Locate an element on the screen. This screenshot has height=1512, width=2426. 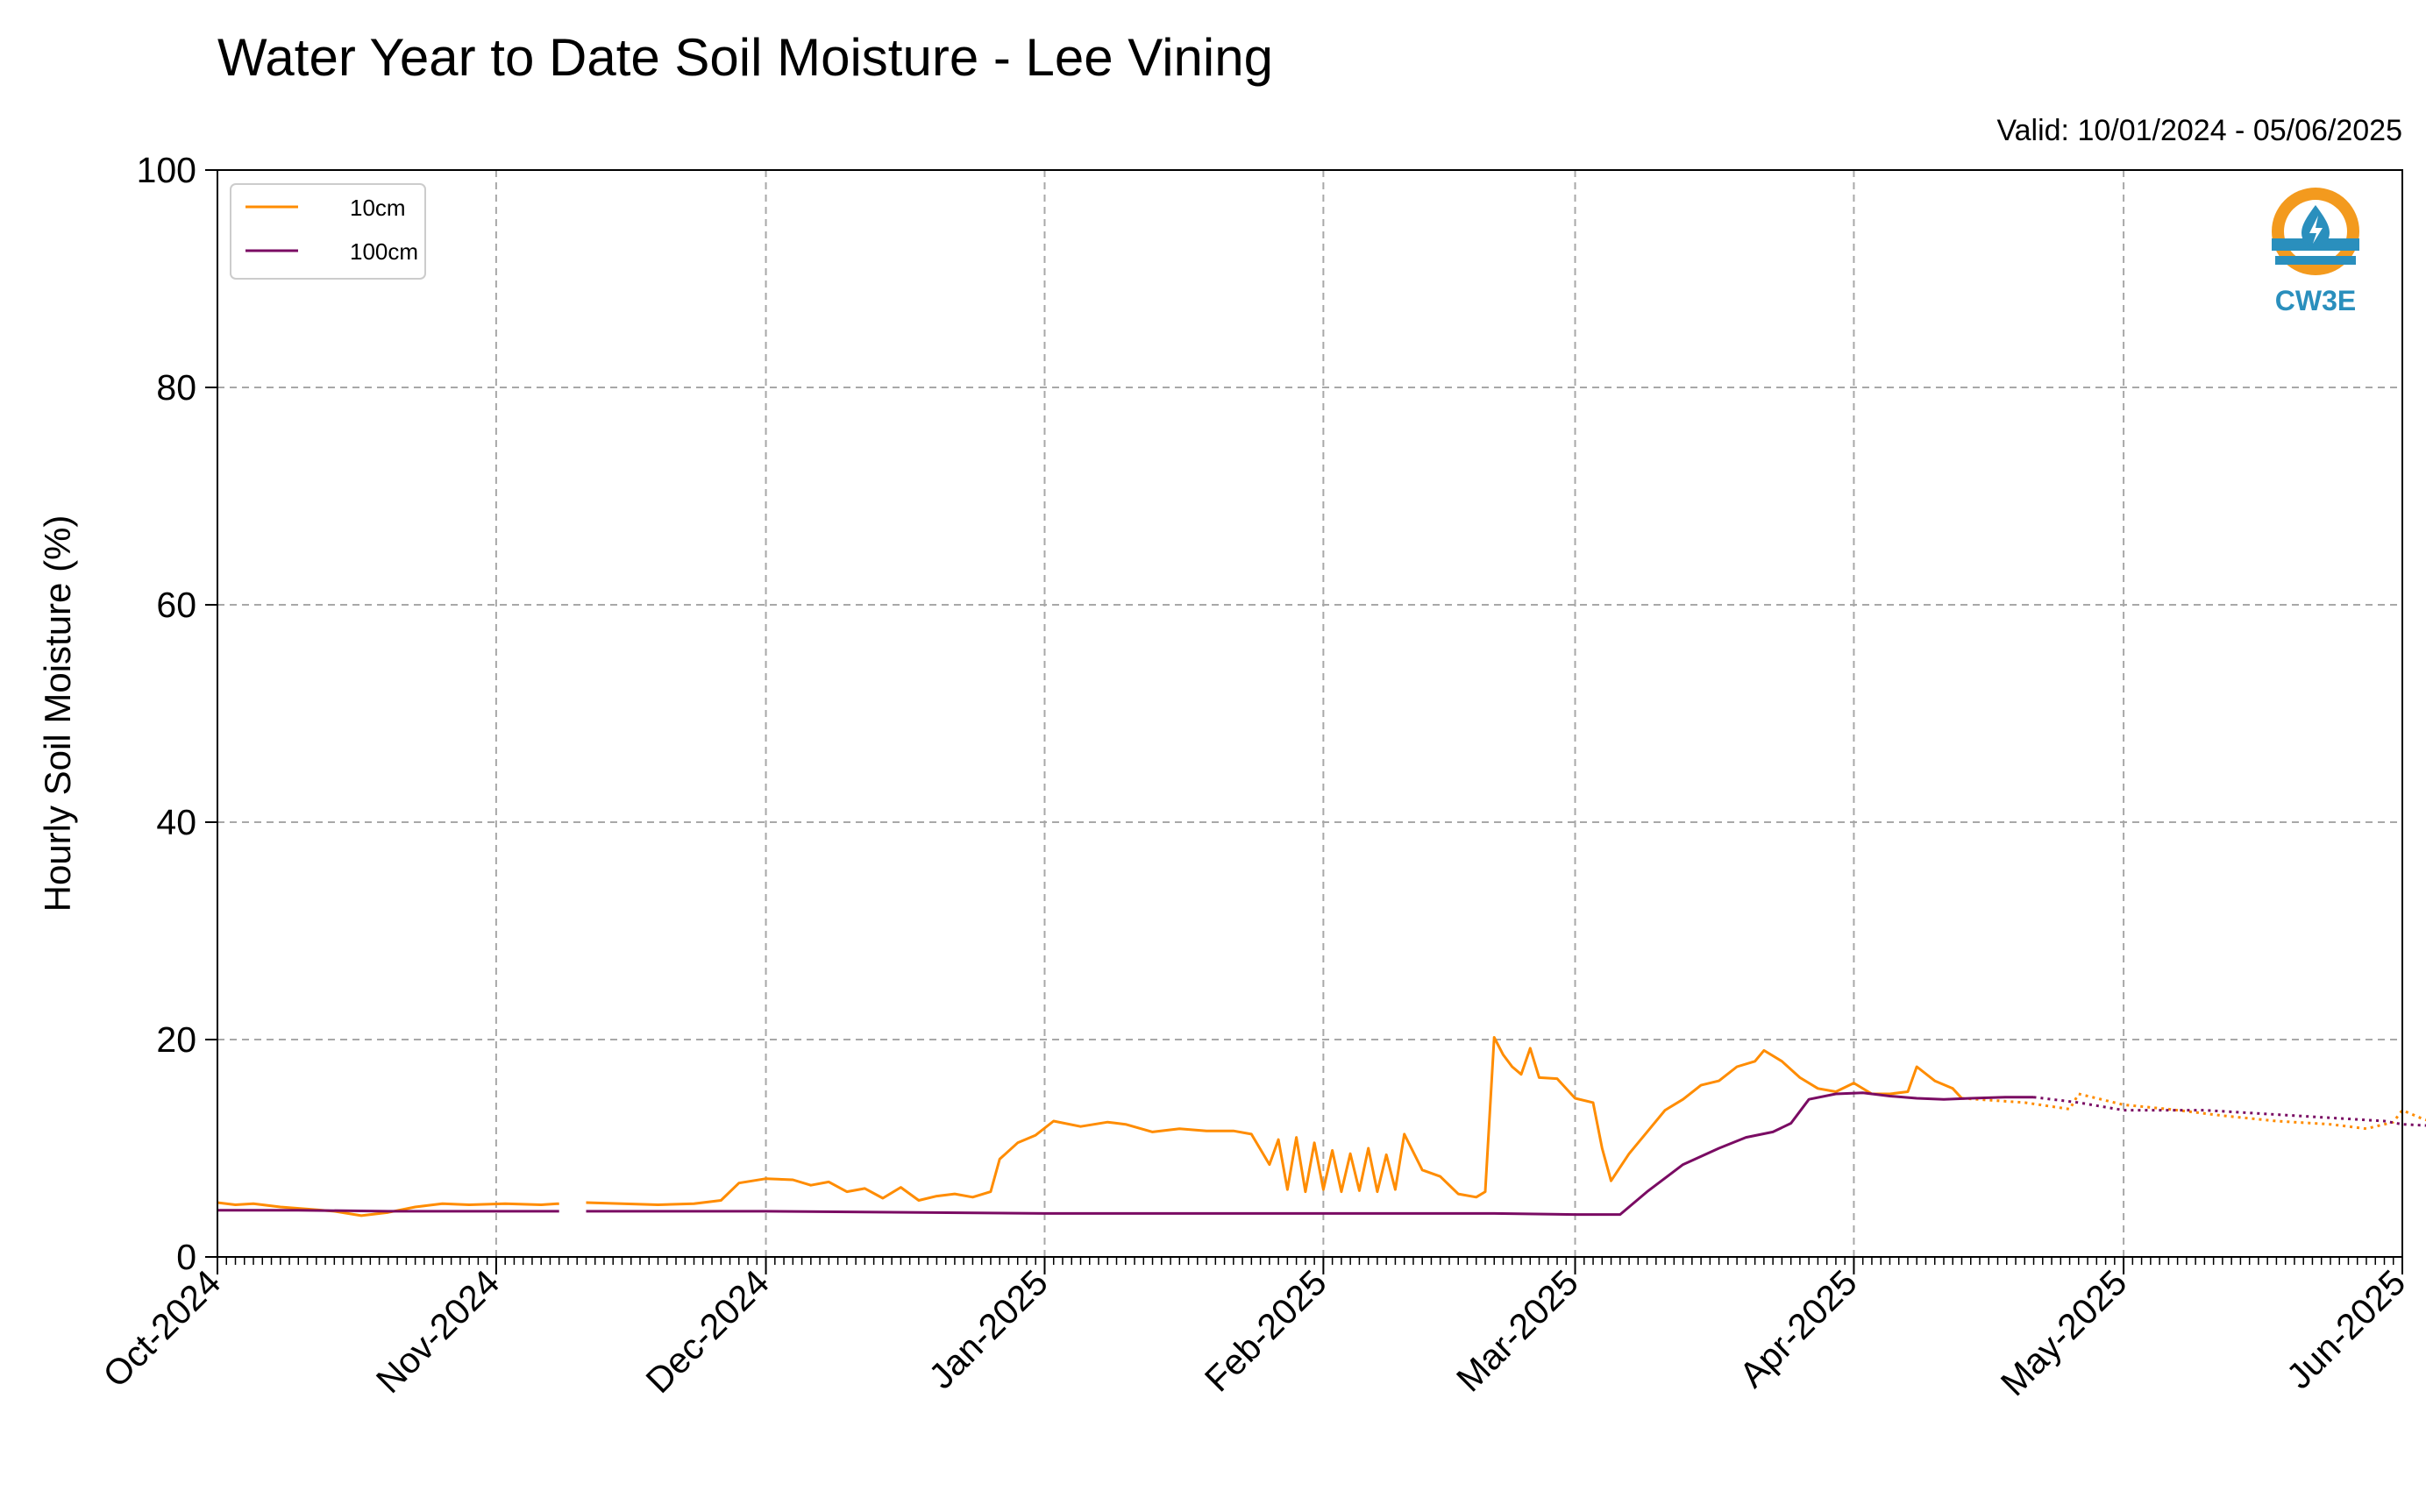
legend-label-100cm: 100cm is located at coordinates (384, 251).